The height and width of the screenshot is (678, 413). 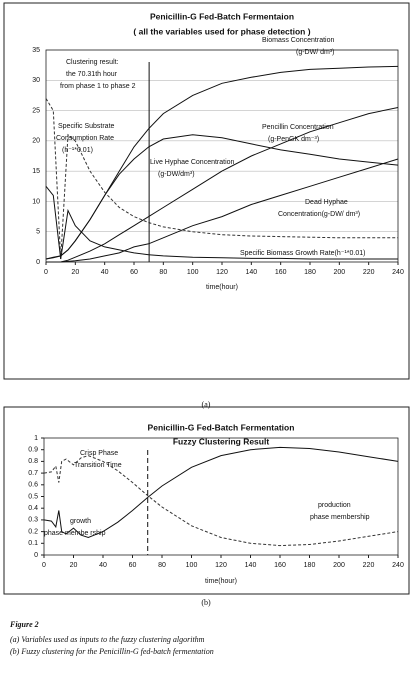 I want to click on y-tick-label: 15, so click(x=36, y=171).